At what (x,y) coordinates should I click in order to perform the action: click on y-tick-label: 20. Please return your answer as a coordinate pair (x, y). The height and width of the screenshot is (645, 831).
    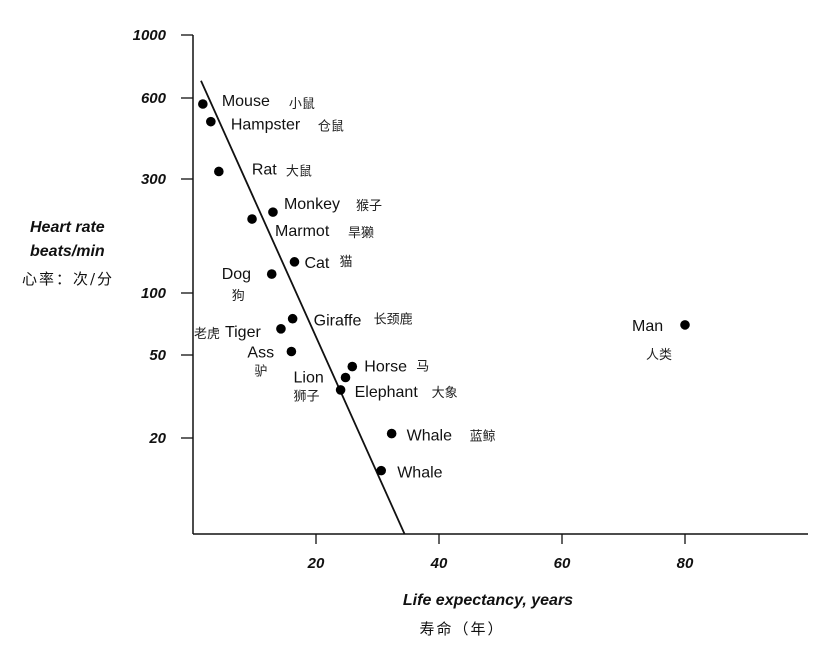
    Looking at the image, I should click on (157, 438).